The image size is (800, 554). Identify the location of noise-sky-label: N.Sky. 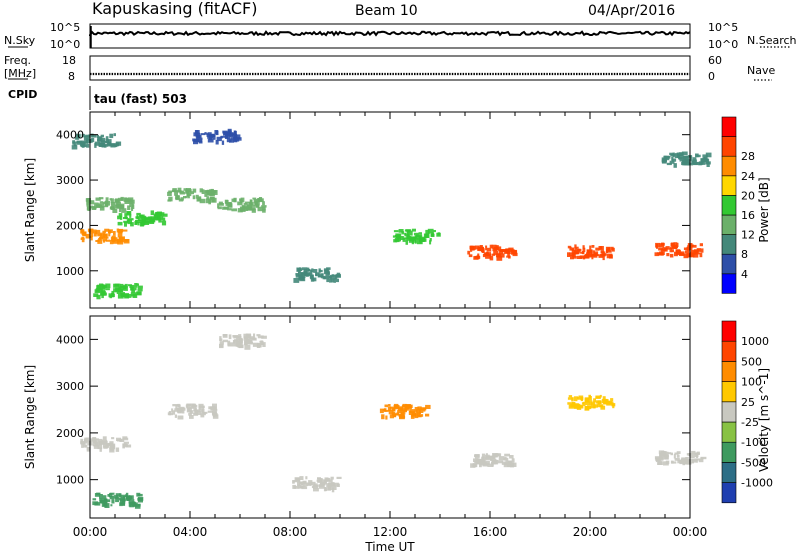
(20, 40).